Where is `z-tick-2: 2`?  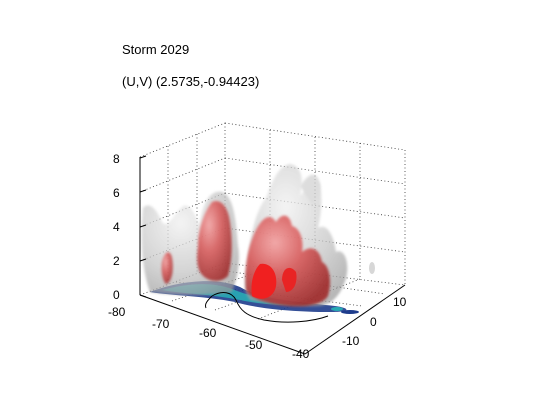
z-tick-2: 2 is located at coordinates (116, 261).